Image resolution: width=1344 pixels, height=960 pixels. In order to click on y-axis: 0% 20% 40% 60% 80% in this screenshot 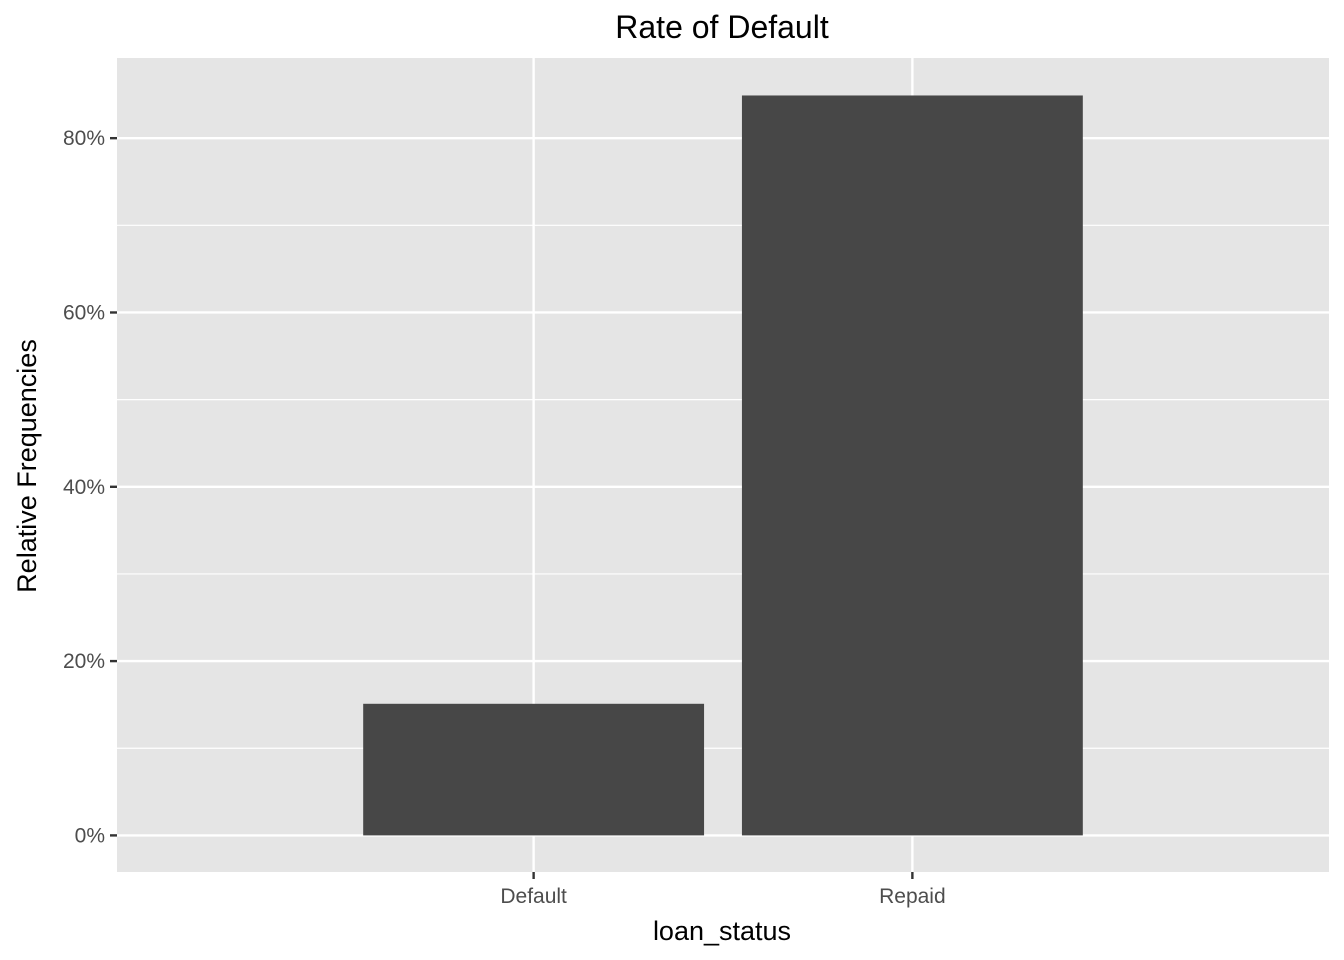, I will do `click(90, 487)`.